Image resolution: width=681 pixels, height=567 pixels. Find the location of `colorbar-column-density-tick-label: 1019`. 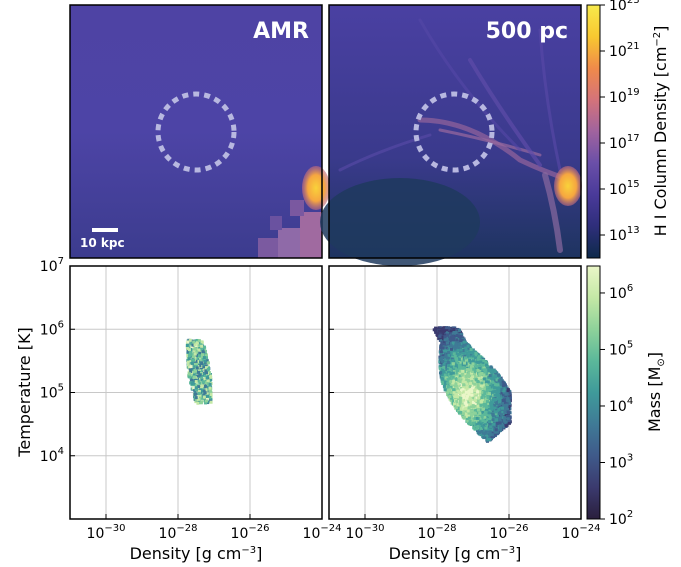

colorbar-column-density-tick-label: 1019 is located at coordinates (624, 96).